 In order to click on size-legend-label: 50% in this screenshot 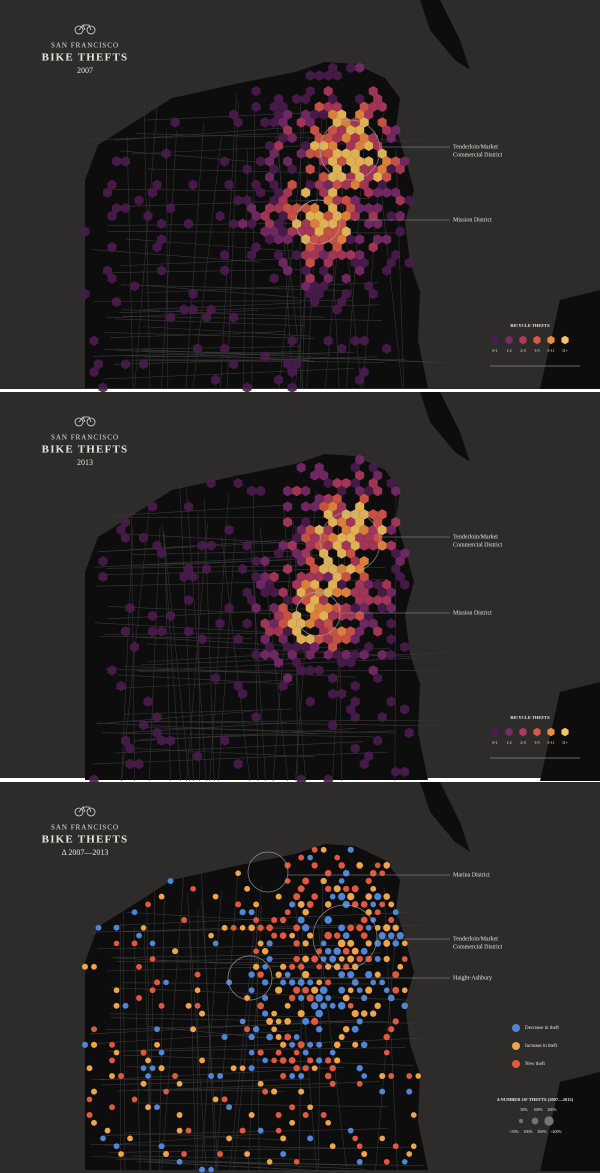, I will do `click(524, 1109)`.